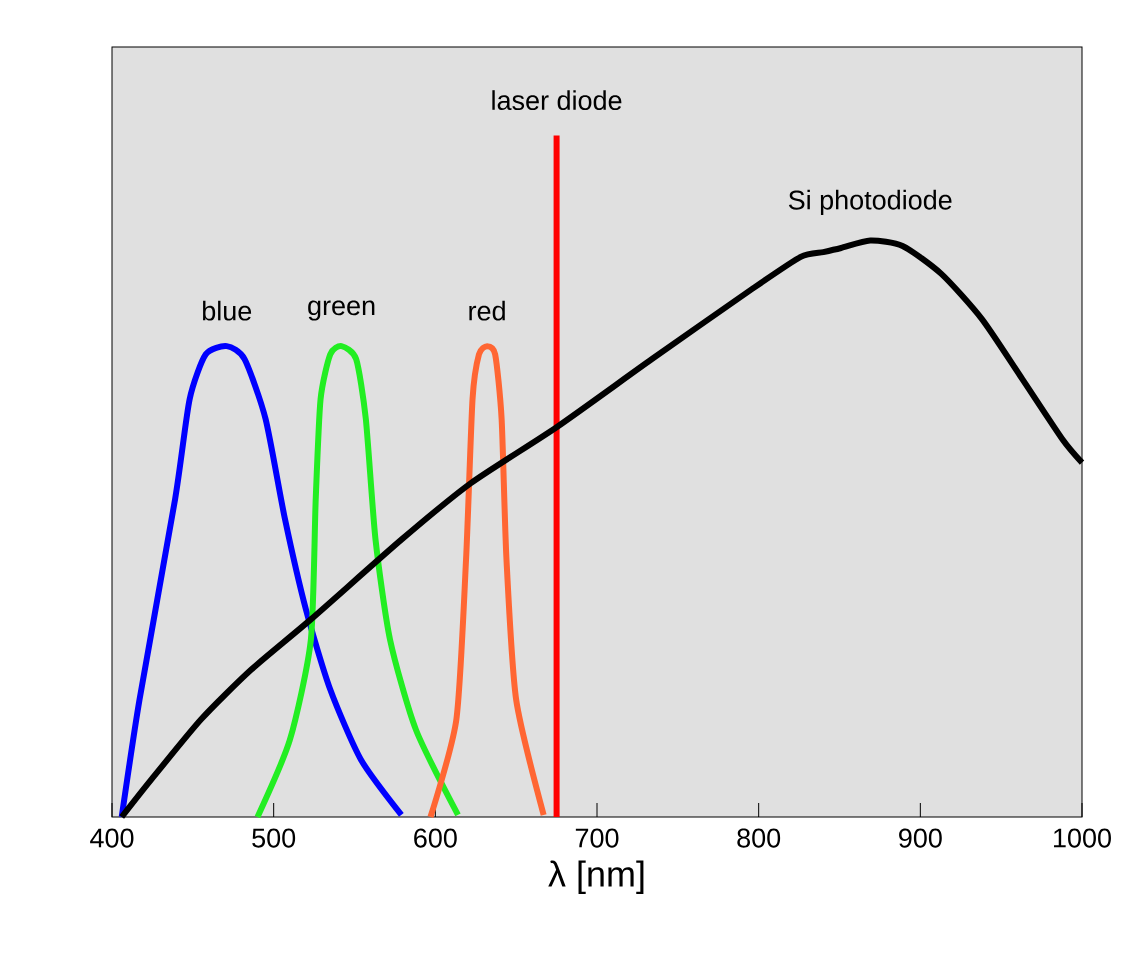 The image size is (1148, 957). I want to click on x-tick-label: 700, so click(597, 838).